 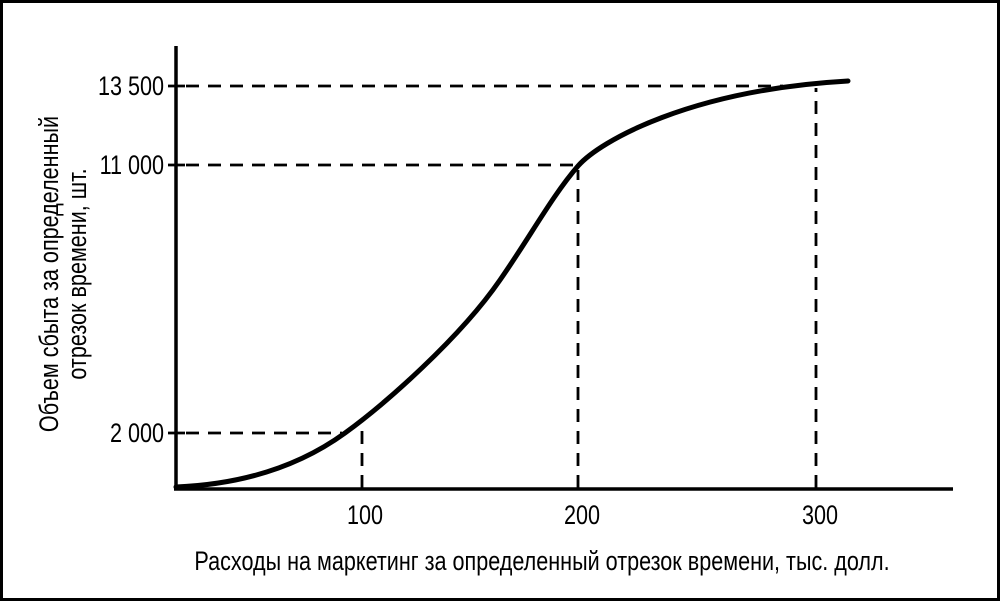 What do you see at coordinates (131, 87) in the screenshot?
I see `ytick-13500-label: 13 500` at bounding box center [131, 87].